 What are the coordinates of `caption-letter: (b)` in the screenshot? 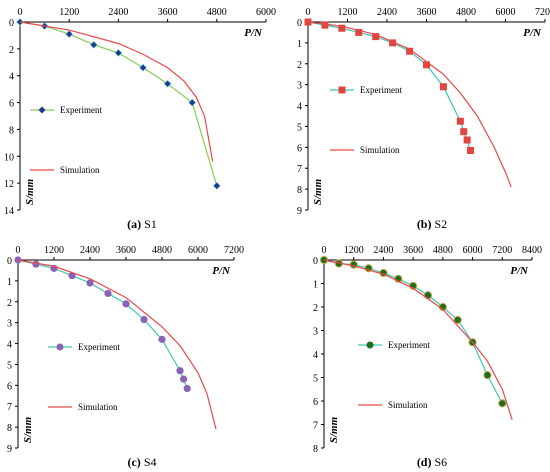 It's located at (424, 224).